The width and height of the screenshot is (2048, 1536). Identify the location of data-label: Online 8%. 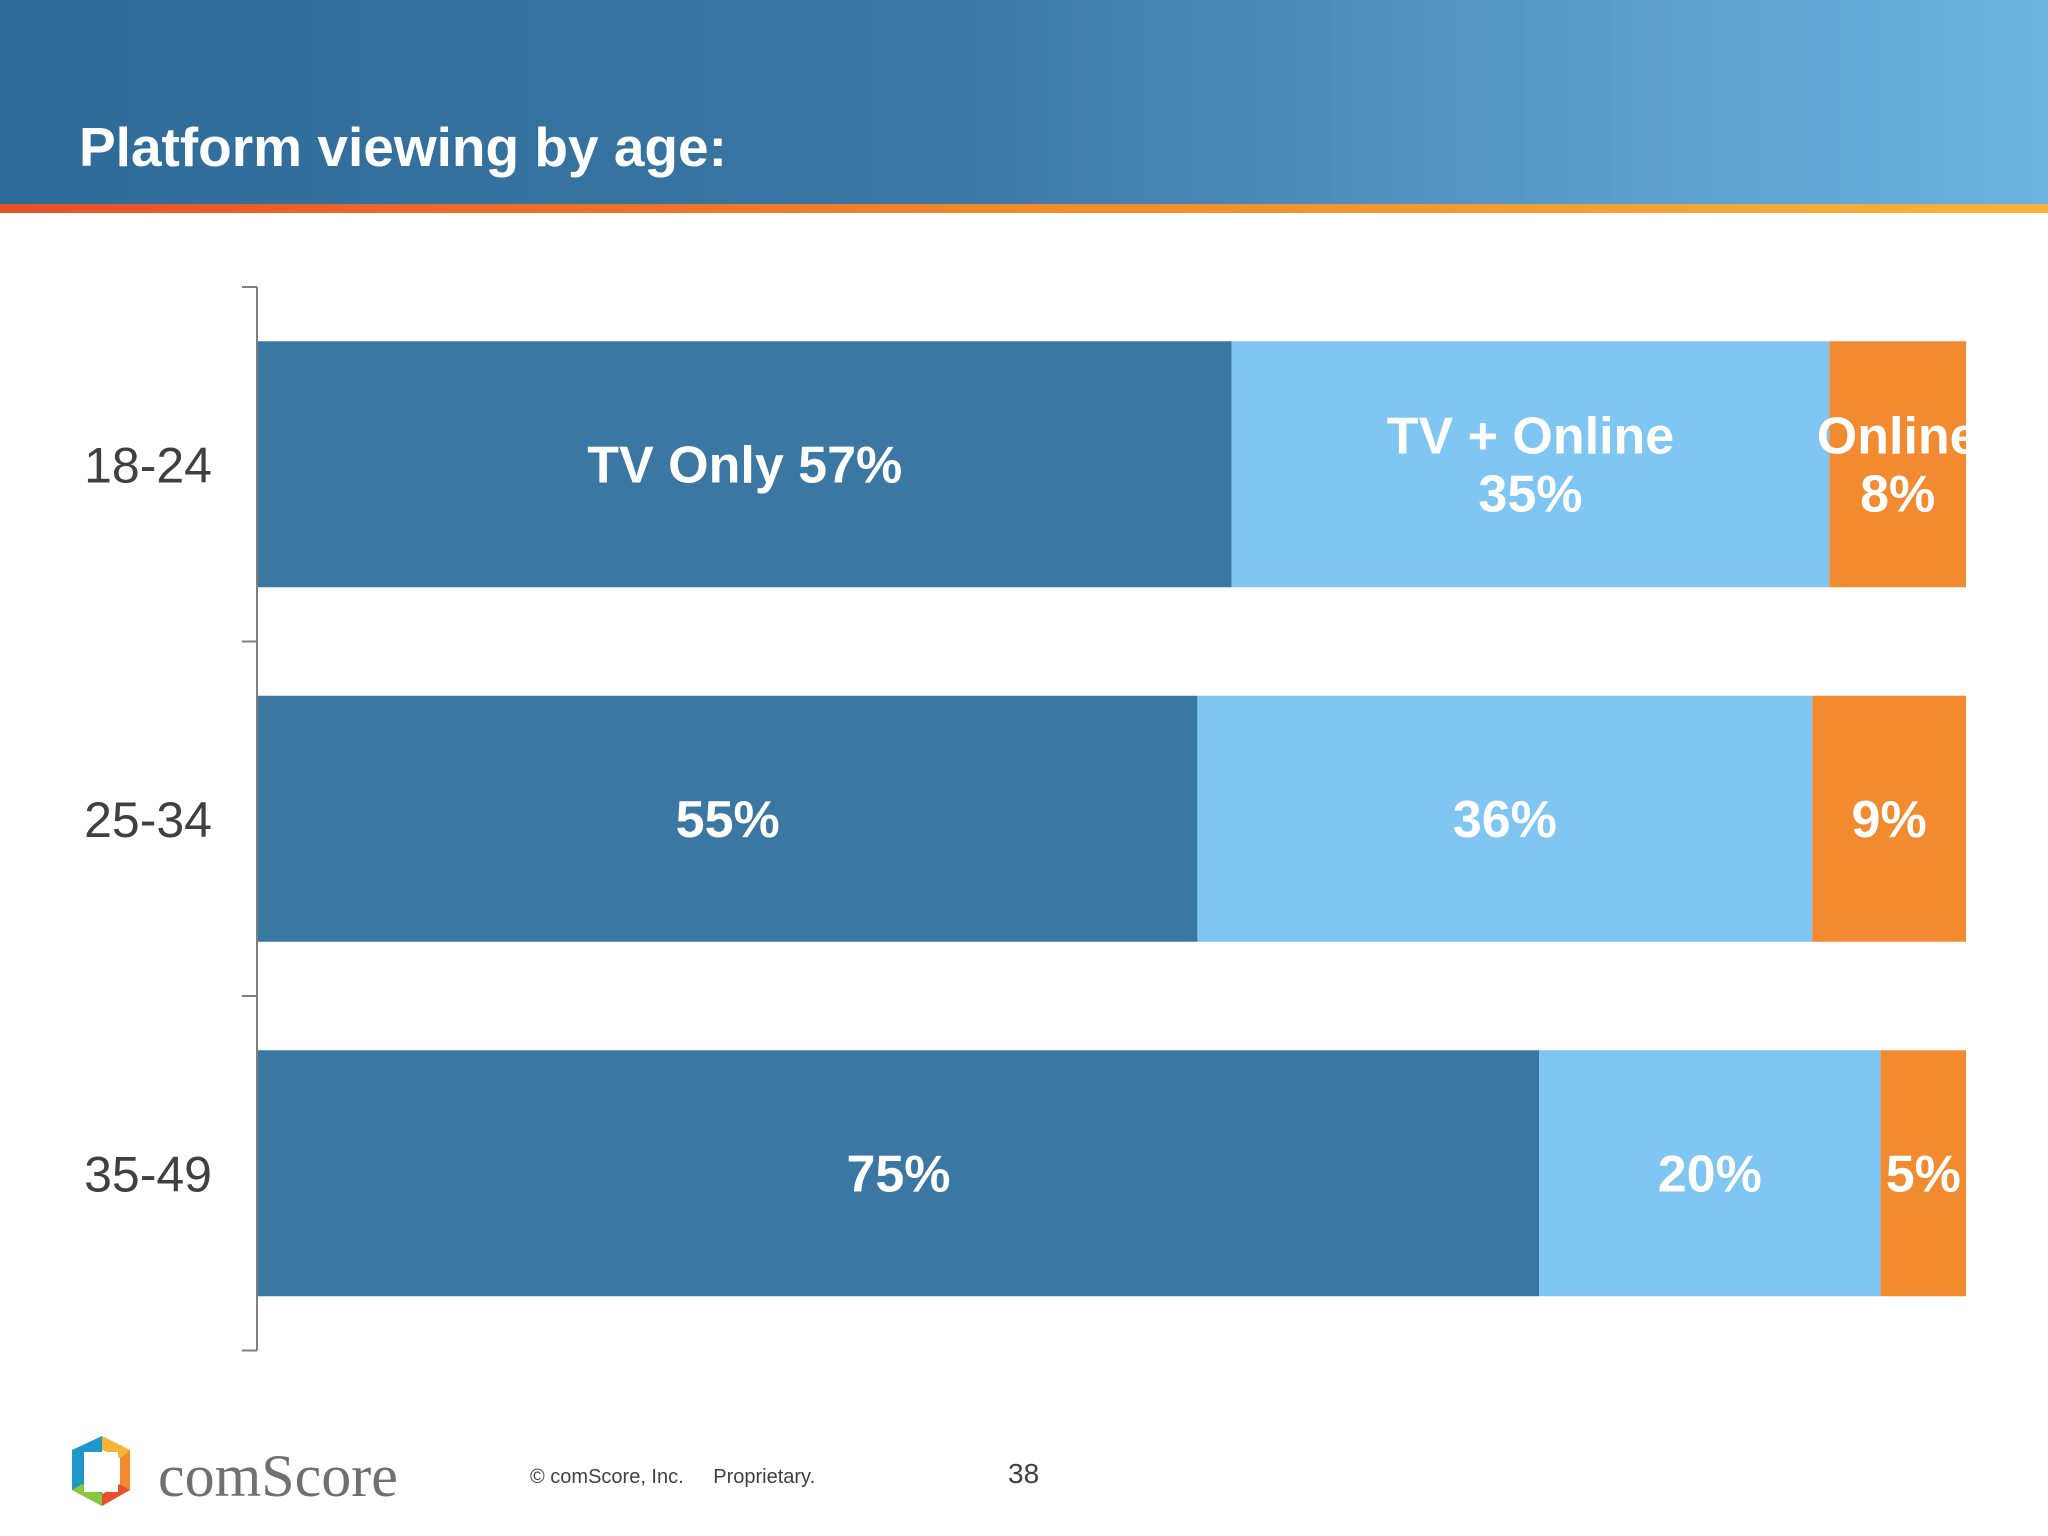
(1898, 465).